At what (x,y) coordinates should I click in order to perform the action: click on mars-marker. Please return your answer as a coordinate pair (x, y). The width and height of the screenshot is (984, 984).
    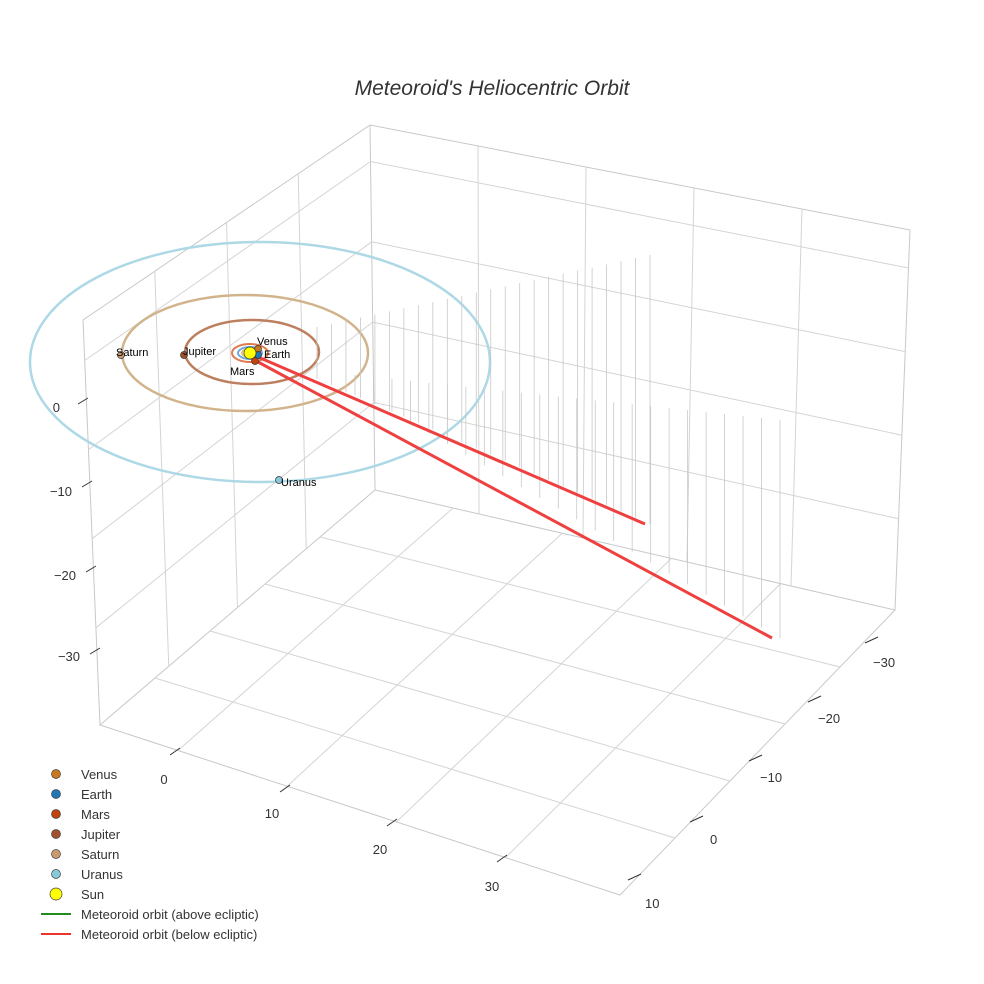
    Looking at the image, I should click on (255, 361).